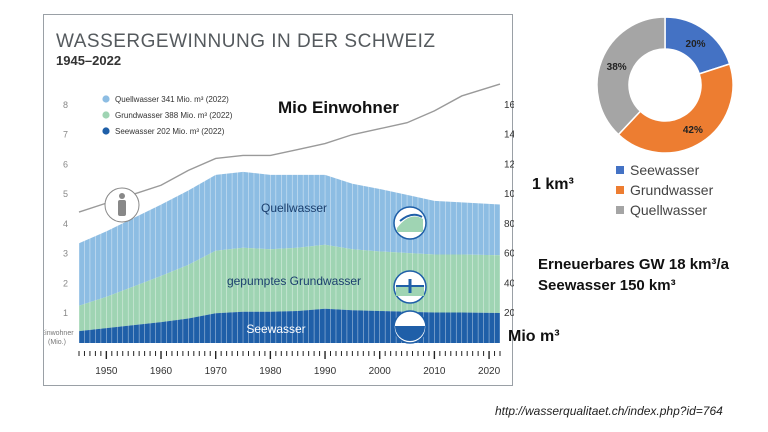  What do you see at coordinates (607, 285) in the screenshot?
I see `seewasser-volume-label: Seewasser 150 km³` at bounding box center [607, 285].